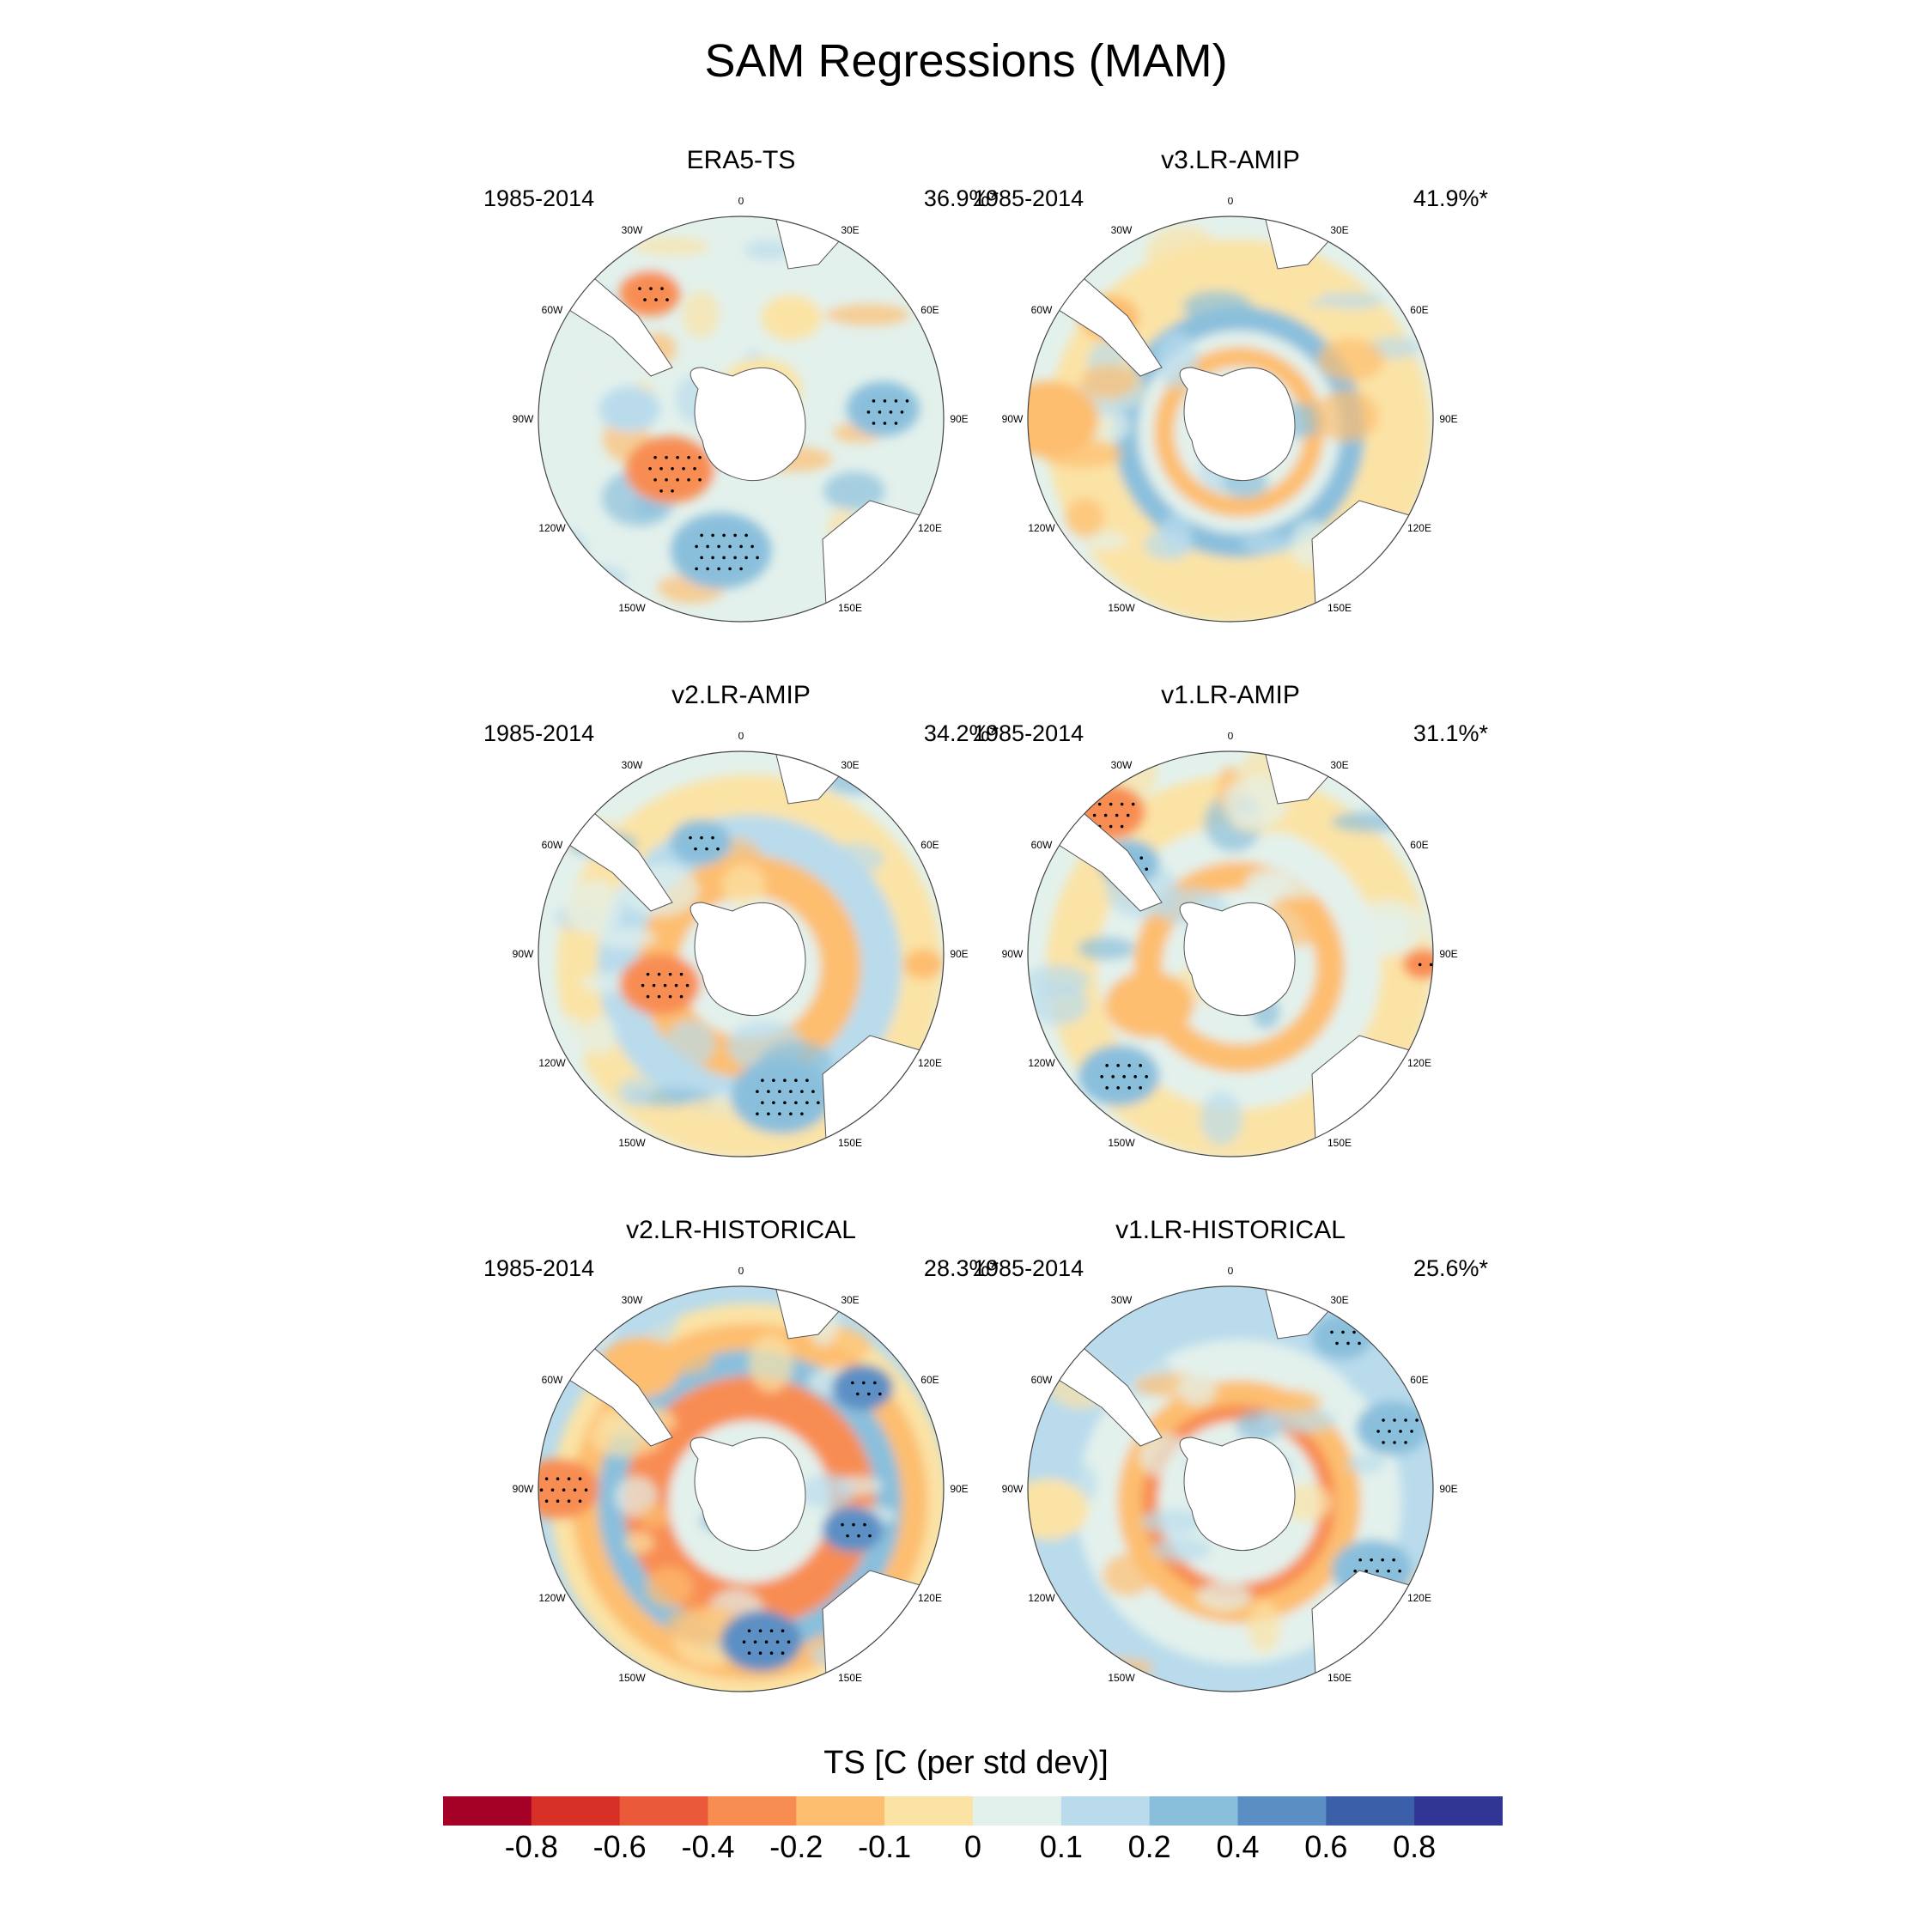 The height and width of the screenshot is (1932, 1932). I want to click on longitude-label: 120W, so click(552, 528).